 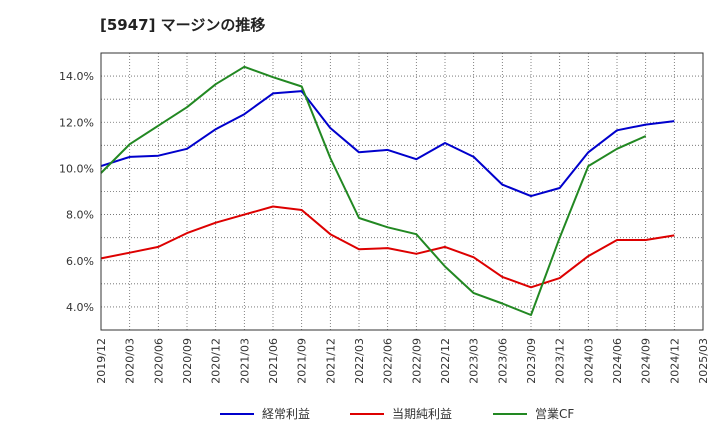 I want to click on legend-label-1: 経常利益, so click(x=286, y=414).